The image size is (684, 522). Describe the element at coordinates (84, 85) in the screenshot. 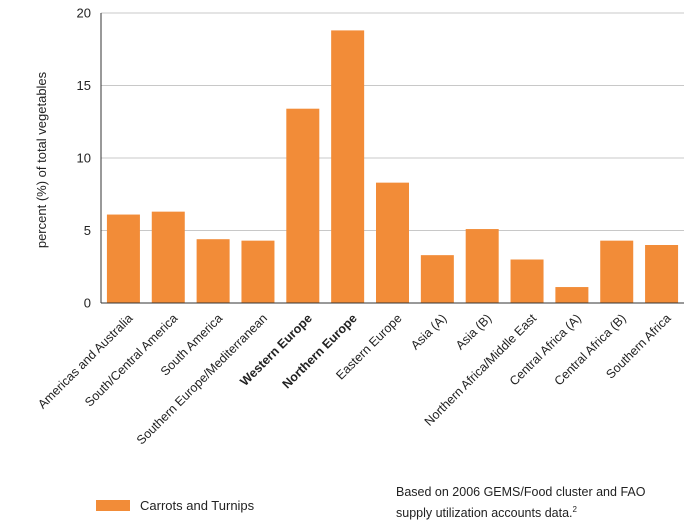

I see `y-tick-label: 15` at that location.